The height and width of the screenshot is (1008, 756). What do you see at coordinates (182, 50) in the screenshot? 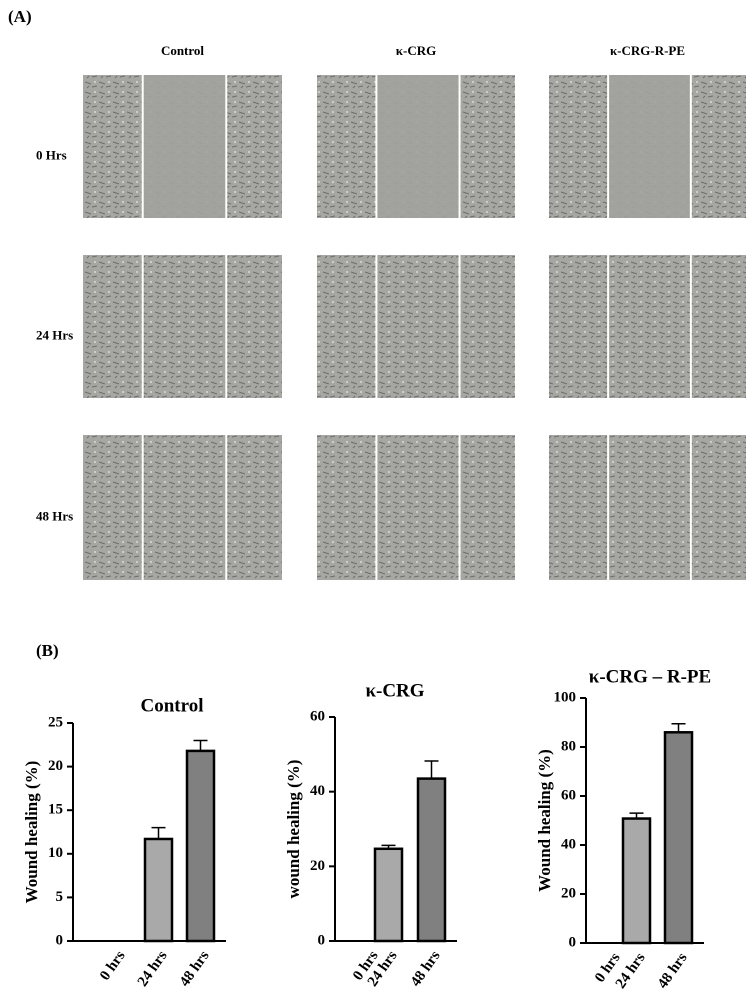
I see `column-header: Control` at bounding box center [182, 50].